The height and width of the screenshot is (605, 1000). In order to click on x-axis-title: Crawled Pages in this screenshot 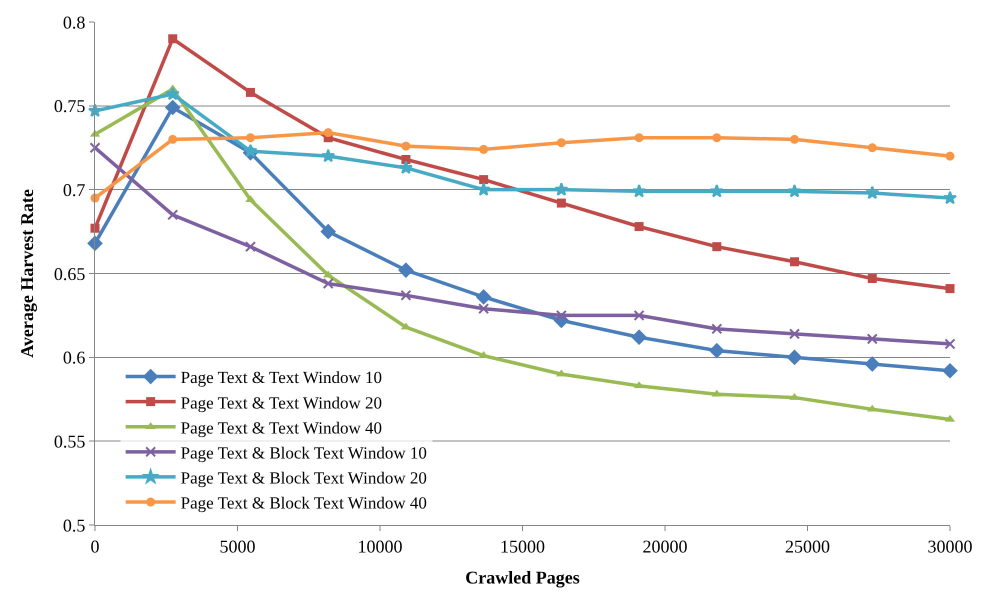, I will do `click(522, 578)`.